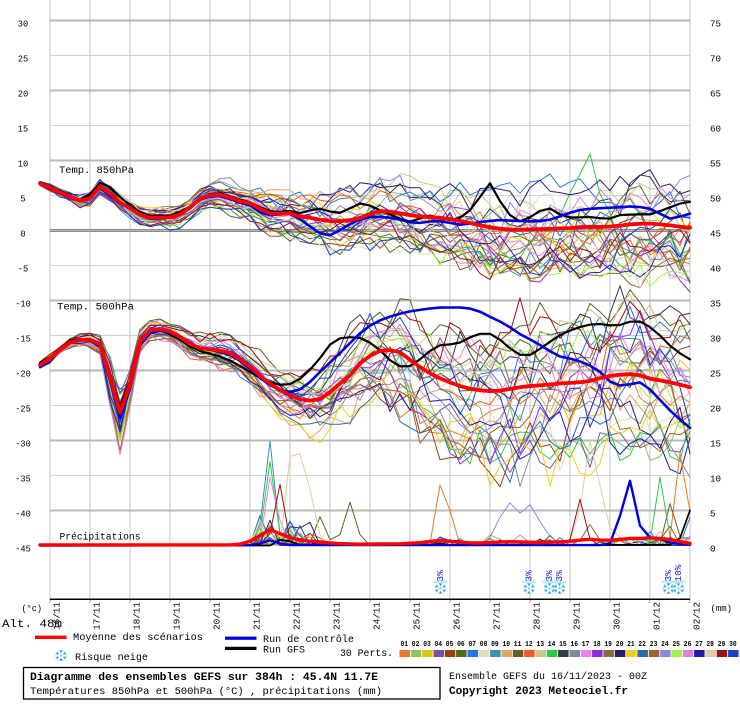 The width and height of the screenshot is (740, 705). What do you see at coordinates (137, 616) in the screenshot?
I see `svg-text: 18/11` at bounding box center [137, 616].